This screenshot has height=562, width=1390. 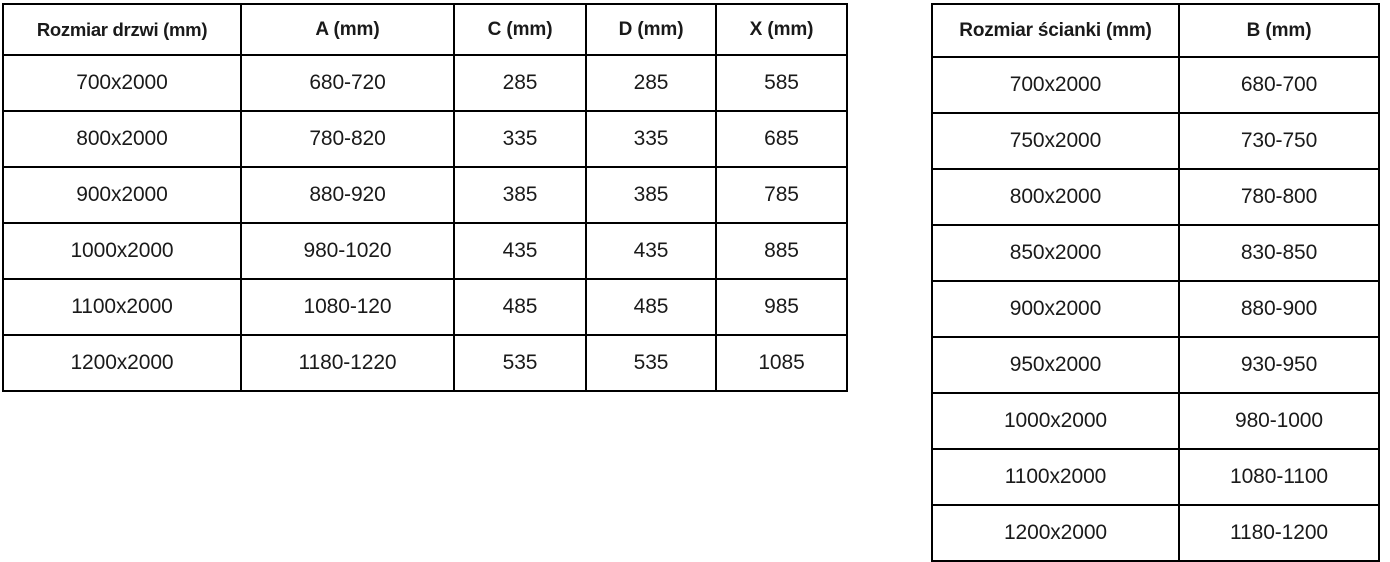 I want to click on cell-d: 435, so click(x=651, y=251).